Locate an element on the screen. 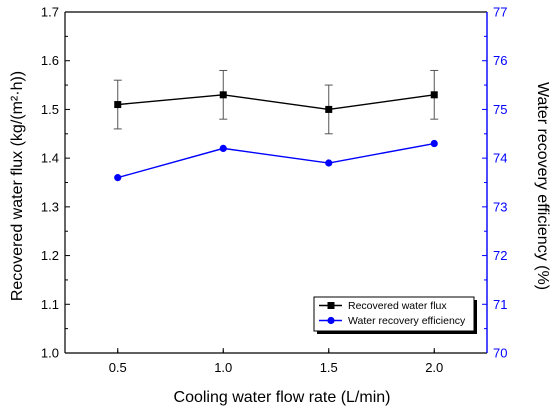 The width and height of the screenshot is (550, 412). left-y-axis: 1.0 1.1 1.2 1.3 1.4 1.5 1.6 1.7 is located at coordinates (55, 183).